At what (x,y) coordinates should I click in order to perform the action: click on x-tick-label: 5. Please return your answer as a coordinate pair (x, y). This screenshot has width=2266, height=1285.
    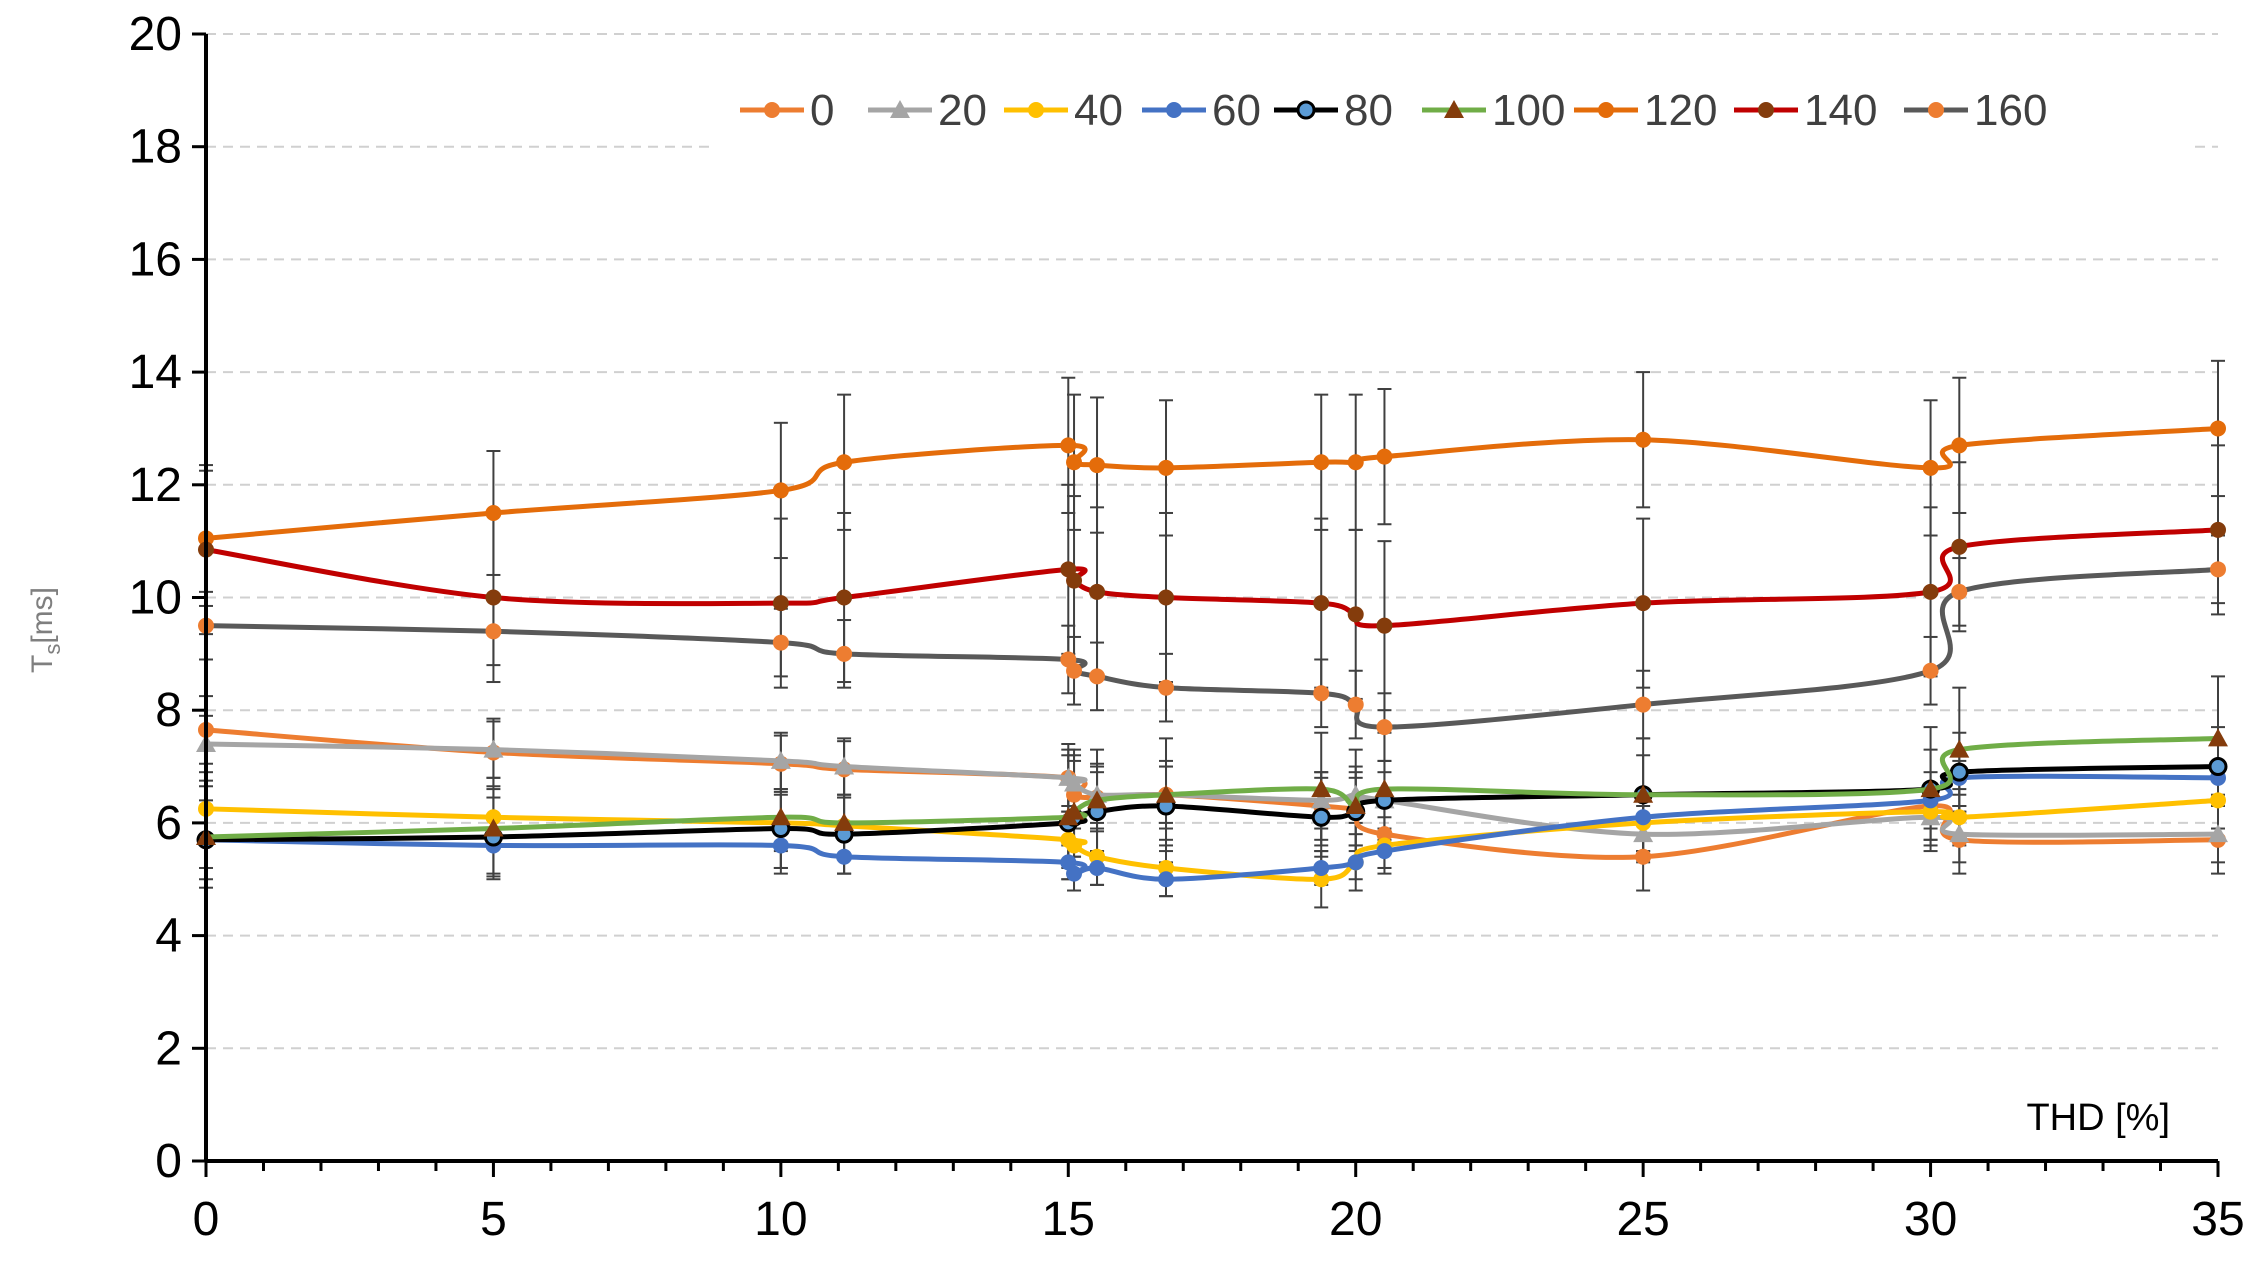
    Looking at the image, I should click on (493, 1219).